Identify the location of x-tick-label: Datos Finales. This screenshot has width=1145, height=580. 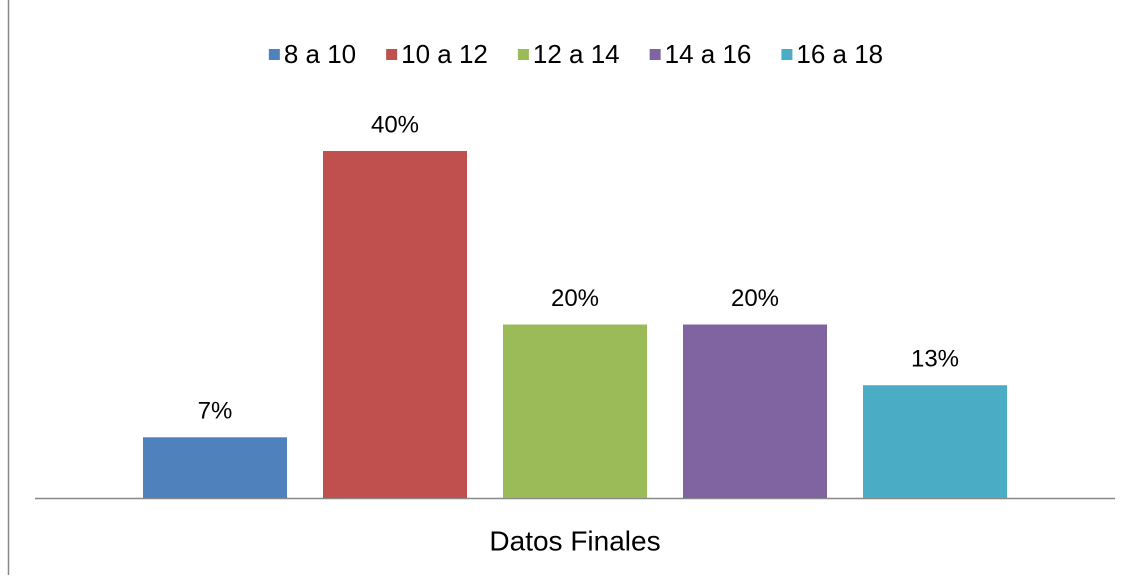
(574, 540).